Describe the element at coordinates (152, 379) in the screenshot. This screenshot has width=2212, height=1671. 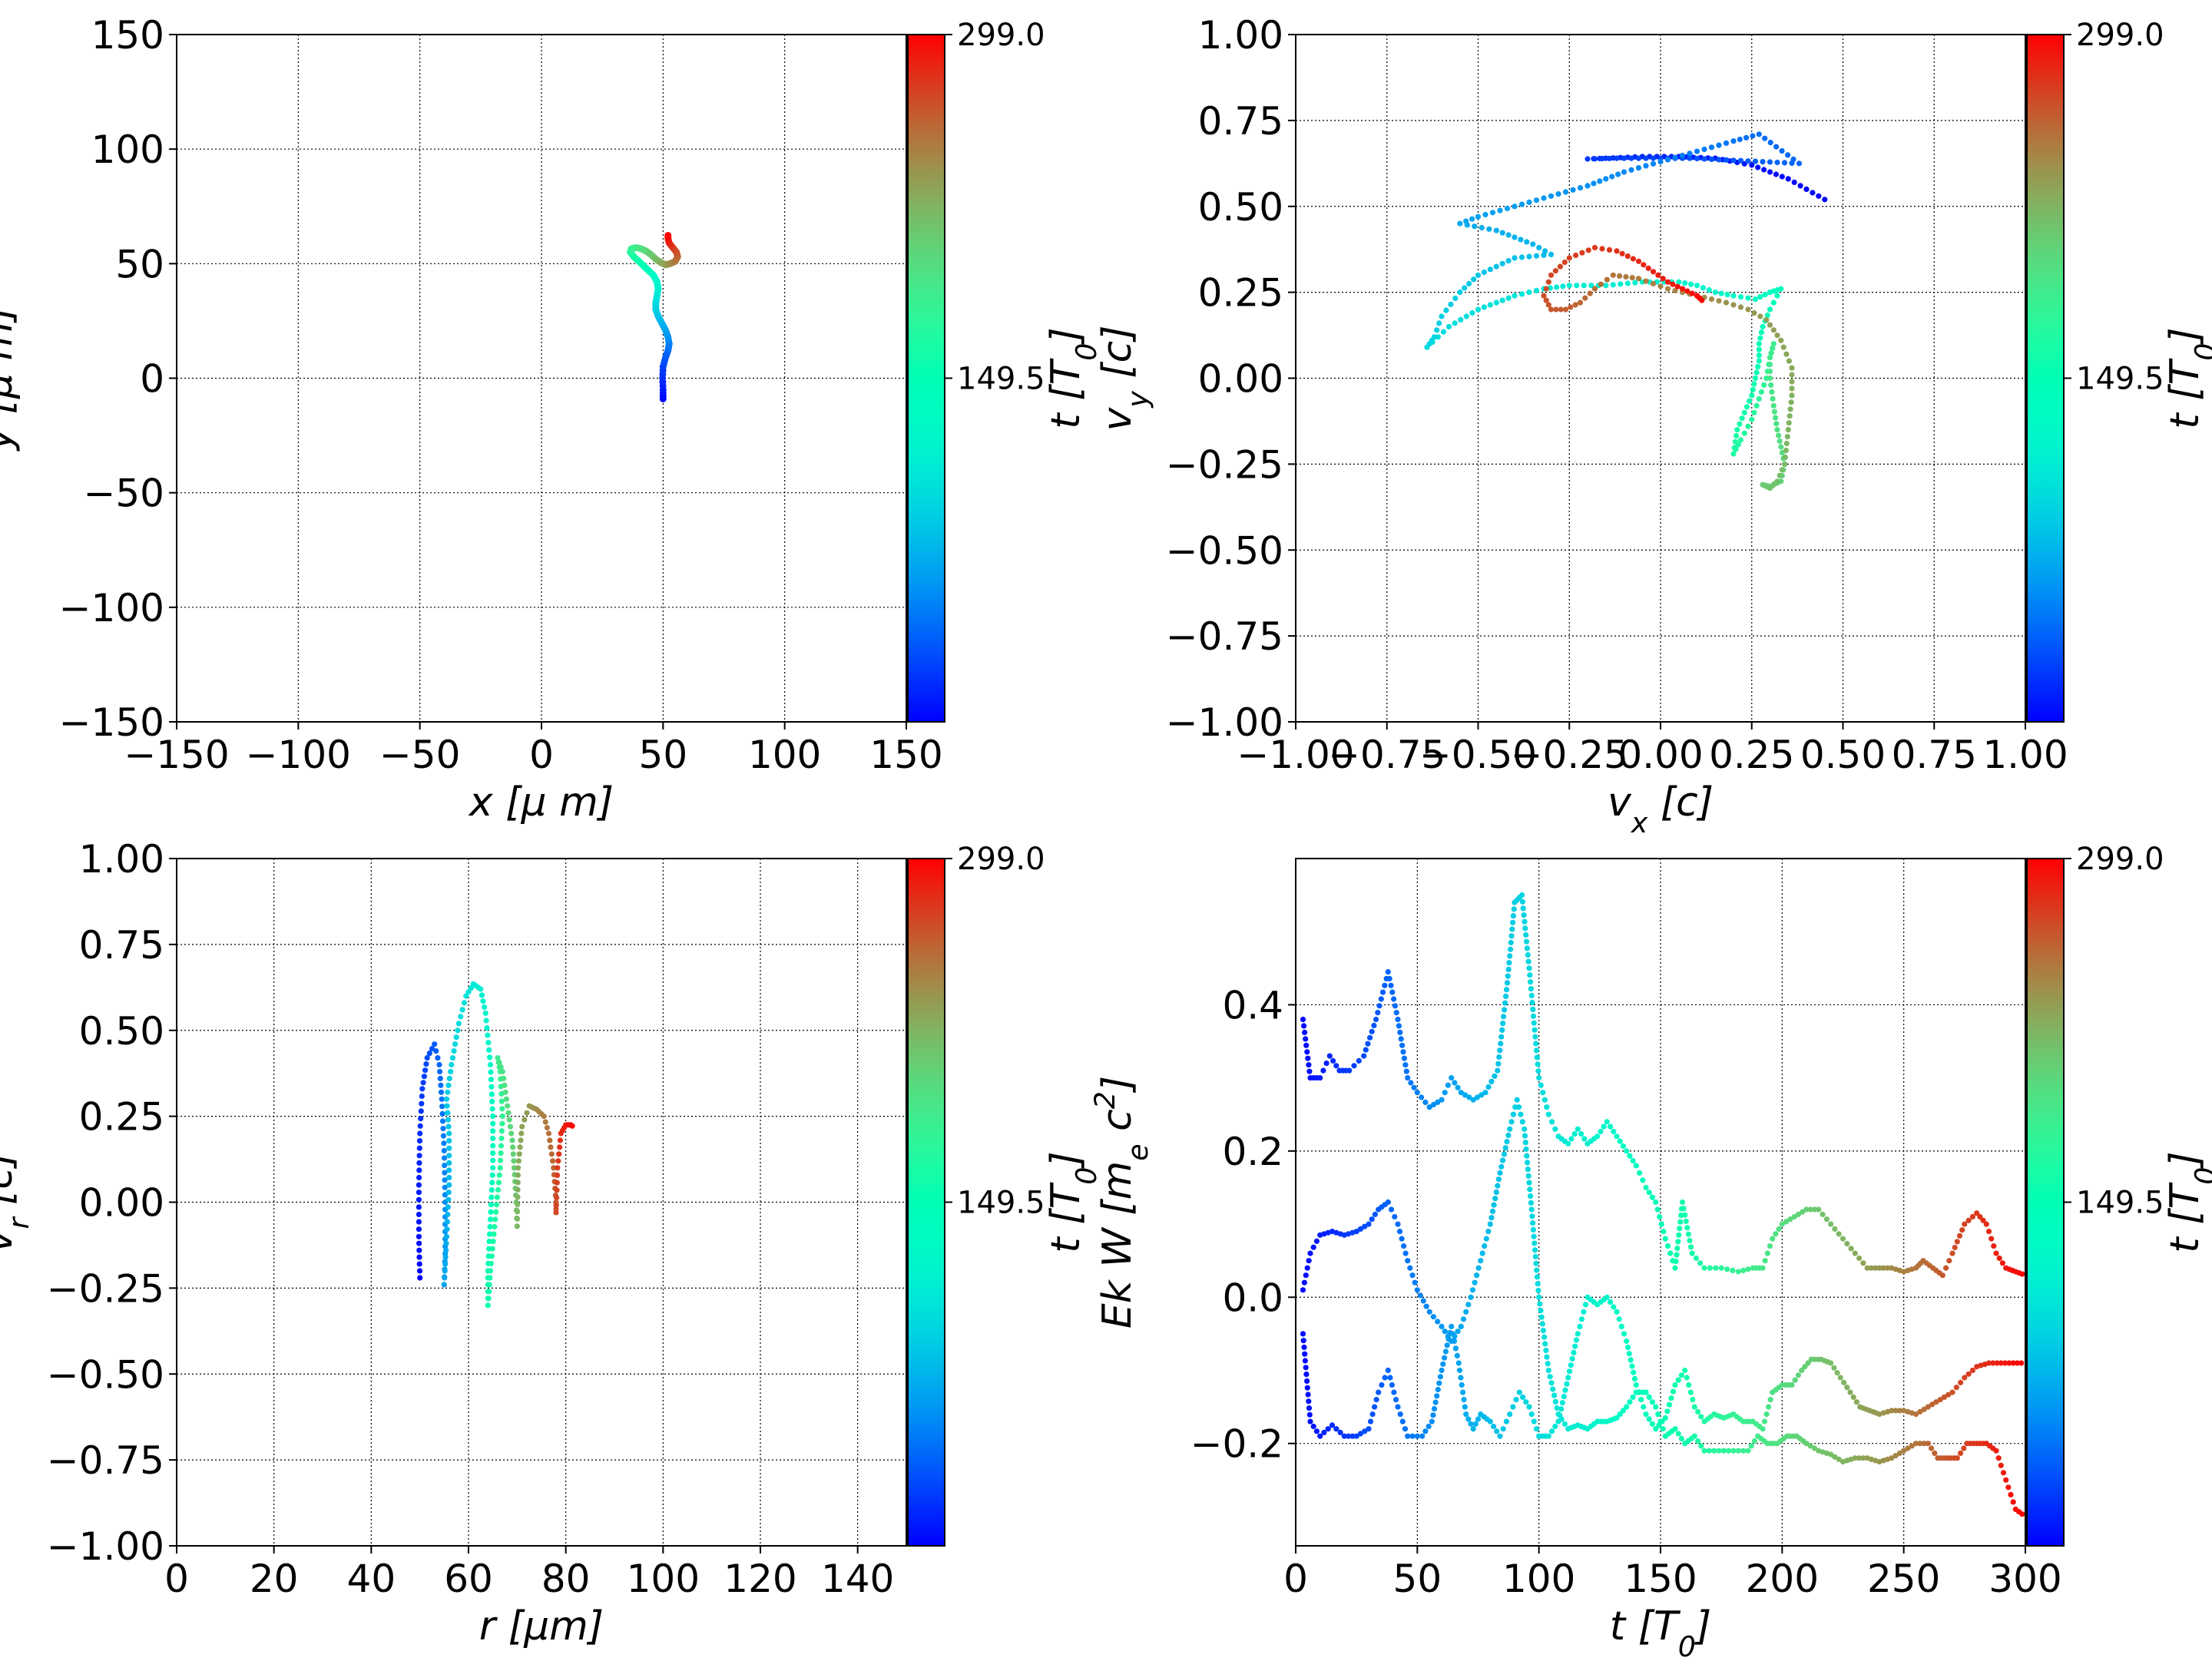
I see `y-tick-label: 0` at that location.